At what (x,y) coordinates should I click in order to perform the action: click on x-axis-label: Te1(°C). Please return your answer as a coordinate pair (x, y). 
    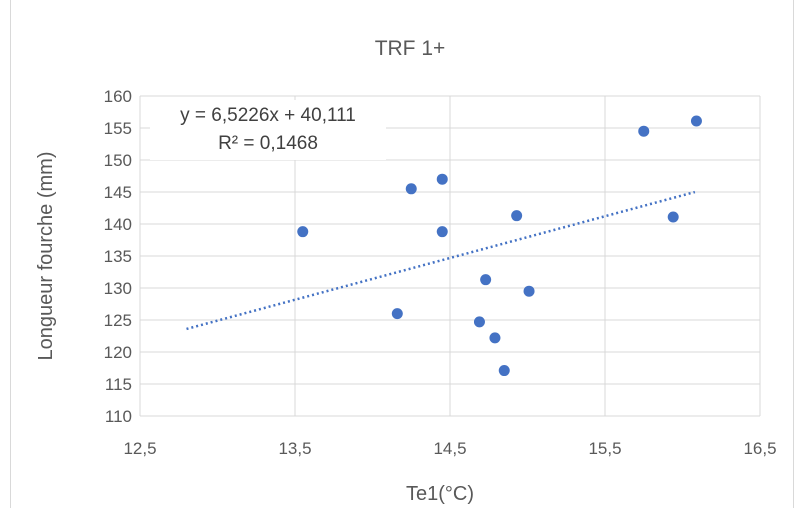
    Looking at the image, I should click on (440, 494).